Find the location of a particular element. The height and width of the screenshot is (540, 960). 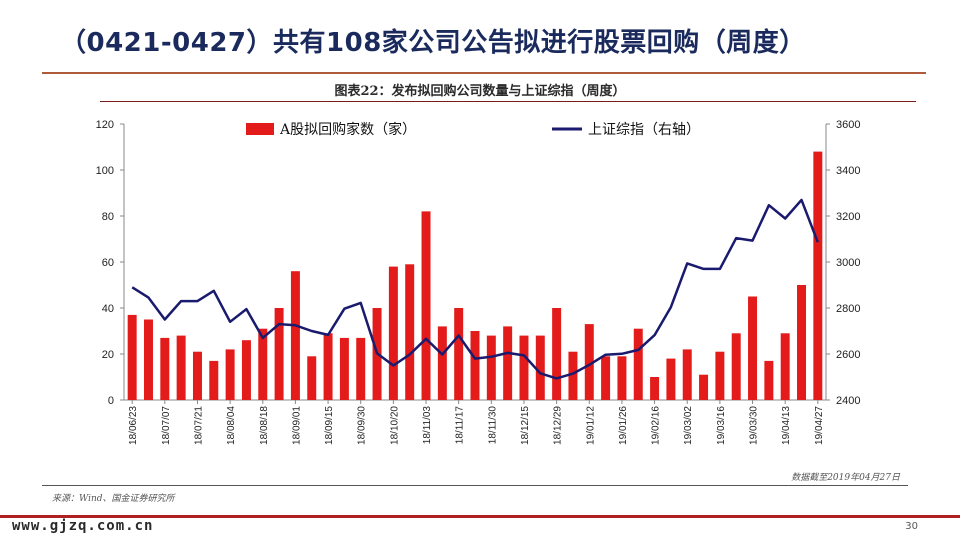

x-tick-label: 19/03/16 is located at coordinates (721, 425).